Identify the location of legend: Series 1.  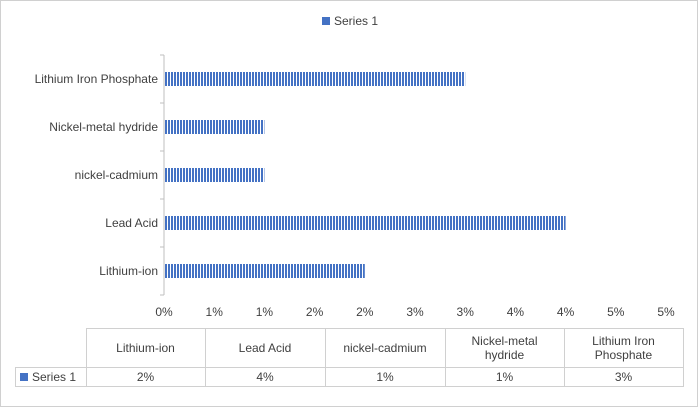
(350, 21).